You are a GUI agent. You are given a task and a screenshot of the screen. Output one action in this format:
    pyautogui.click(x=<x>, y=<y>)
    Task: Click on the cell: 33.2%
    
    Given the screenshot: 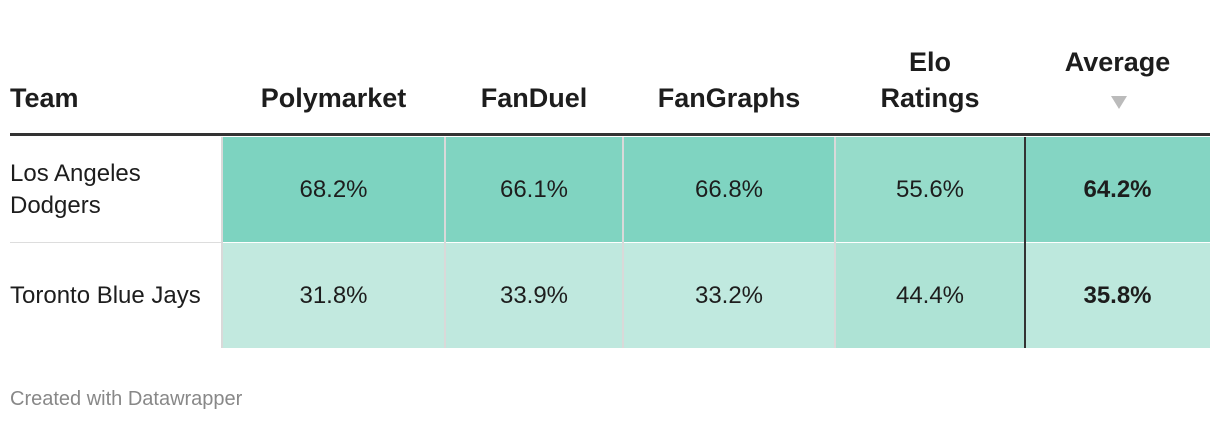 What is the action you would take?
    pyautogui.click(x=729, y=295)
    